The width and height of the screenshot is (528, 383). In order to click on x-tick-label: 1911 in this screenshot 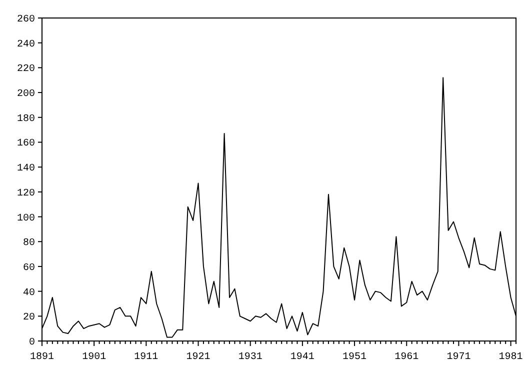, I will do `click(146, 357)`.